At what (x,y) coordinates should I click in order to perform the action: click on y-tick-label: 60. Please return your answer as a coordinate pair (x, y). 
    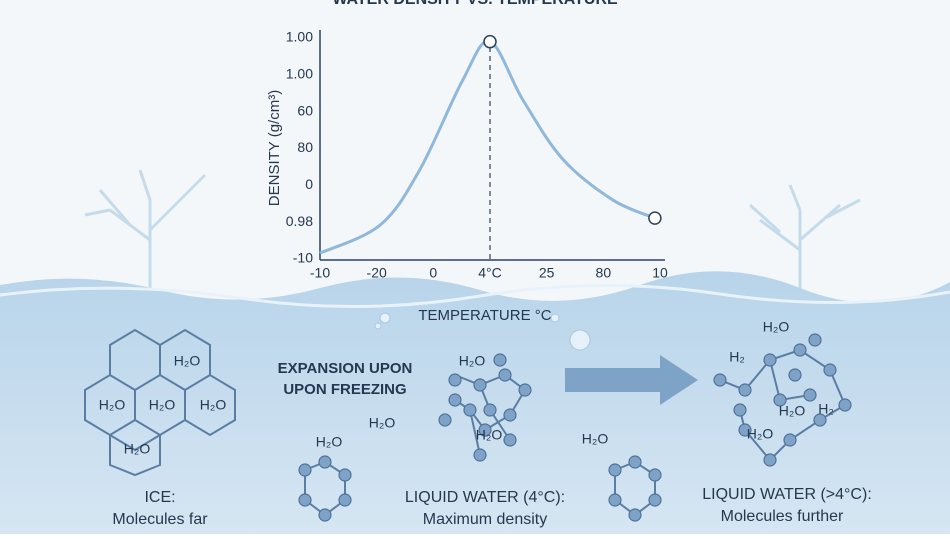
    Looking at the image, I should click on (305, 110).